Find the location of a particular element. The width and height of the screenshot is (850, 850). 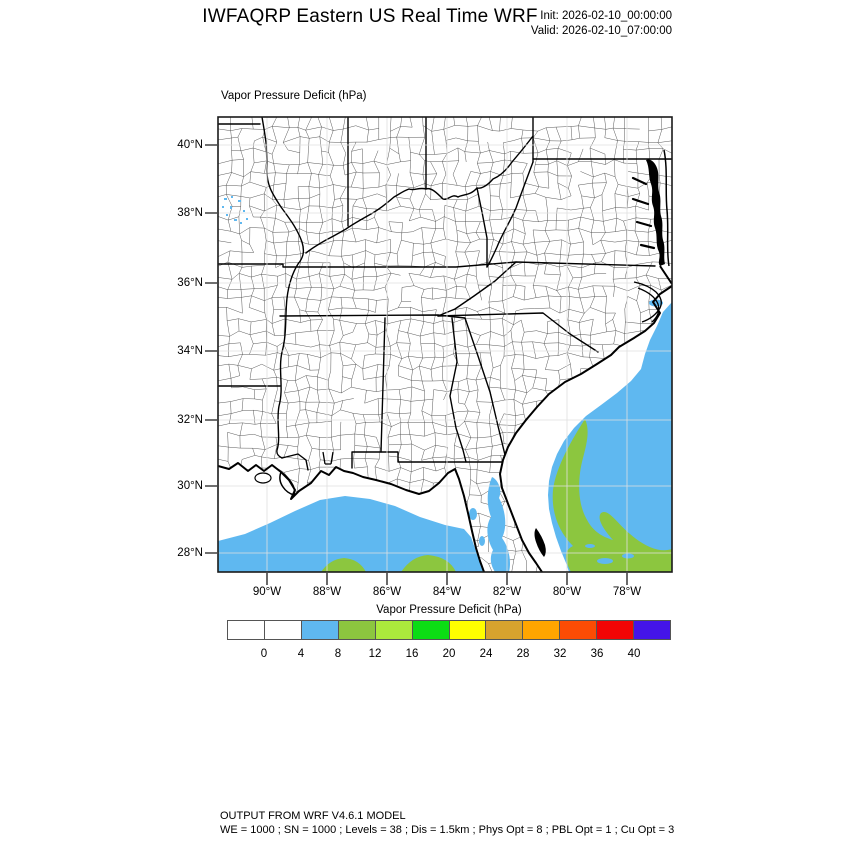

footer-model-line: OUTPUT FROM WRF V4.6.1 MODEL is located at coordinates (313, 816).